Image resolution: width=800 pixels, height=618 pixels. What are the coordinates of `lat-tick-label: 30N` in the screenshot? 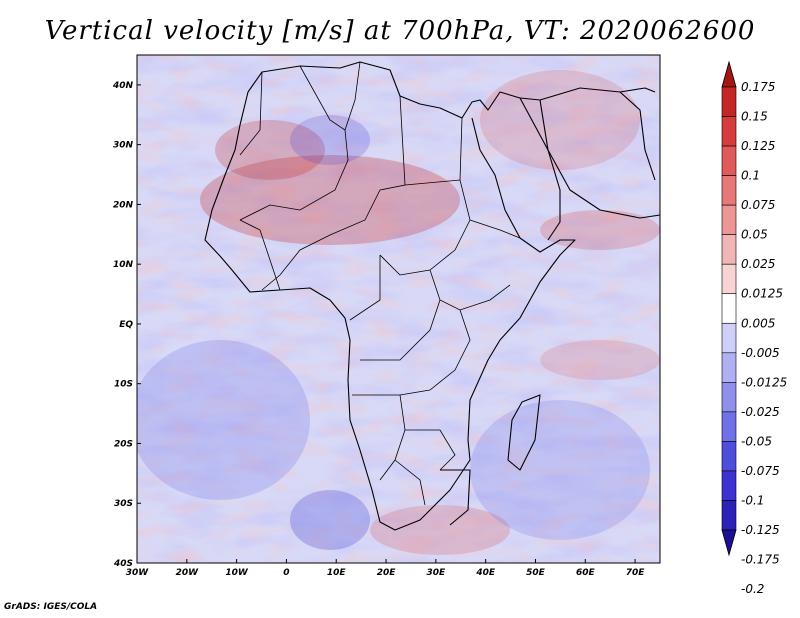 It's located at (123, 146).